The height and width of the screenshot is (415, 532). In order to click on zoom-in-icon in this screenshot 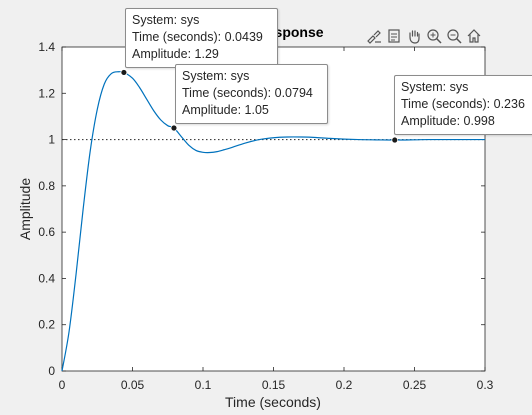, I will do `click(434, 36)`.